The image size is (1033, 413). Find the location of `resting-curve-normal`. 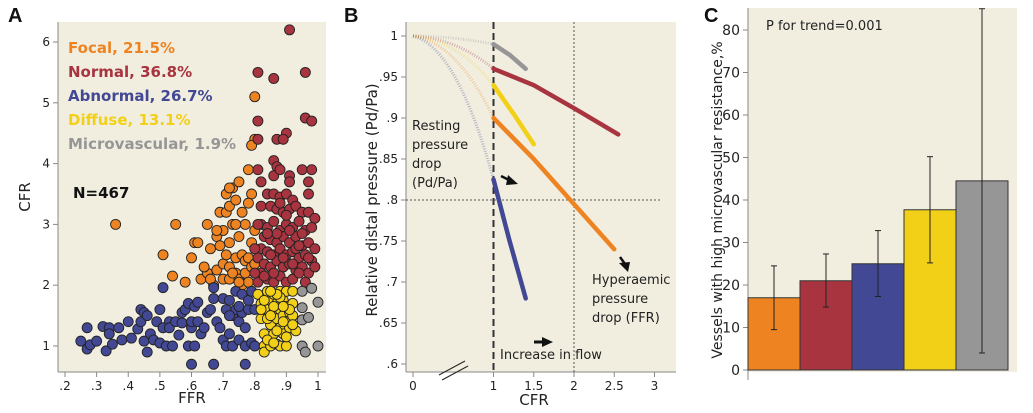

resting-curve-normal is located at coordinates (453, 52).